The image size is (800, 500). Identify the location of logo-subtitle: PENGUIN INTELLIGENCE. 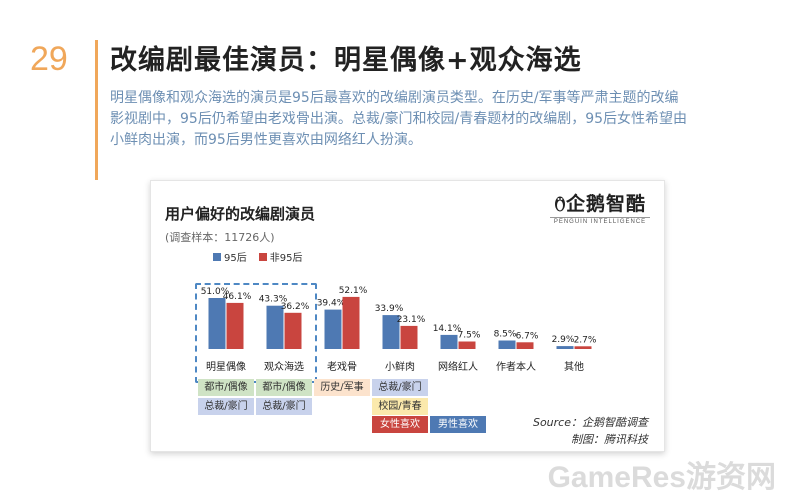
(600, 221).